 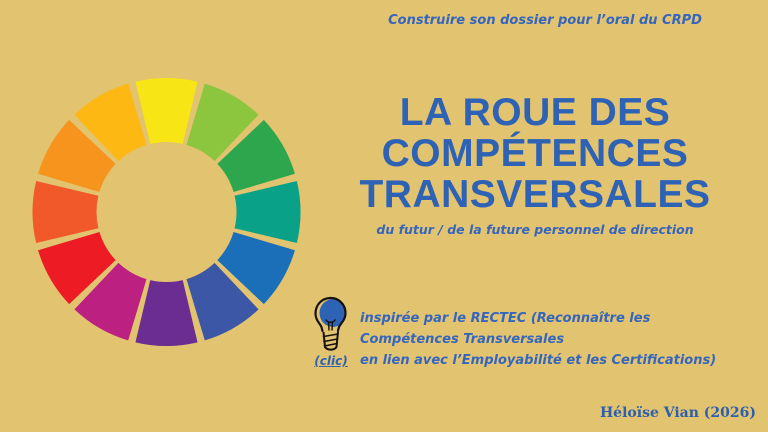 I want to click on wheel-segment-magenta, so click(x=110, y=301).